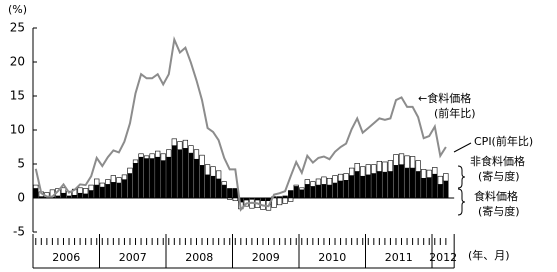 The height and width of the screenshot is (272, 557). Describe the element at coordinates (17, 28) in the screenshot. I see `y-tick-label: 25` at that location.